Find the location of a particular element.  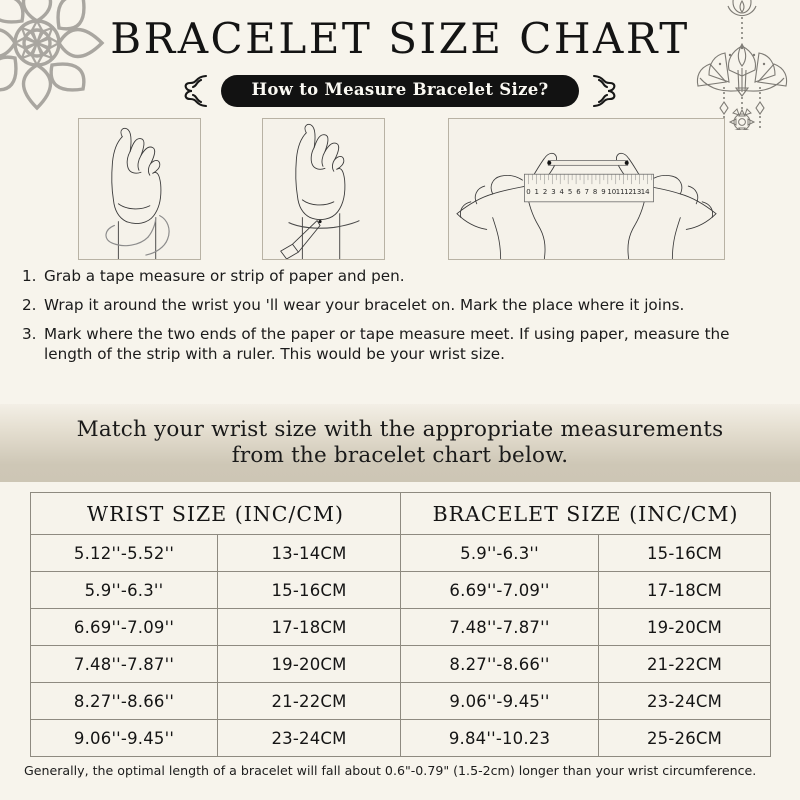

table-cell-bracelet-size-cm: 17-18CM is located at coordinates (685, 590).